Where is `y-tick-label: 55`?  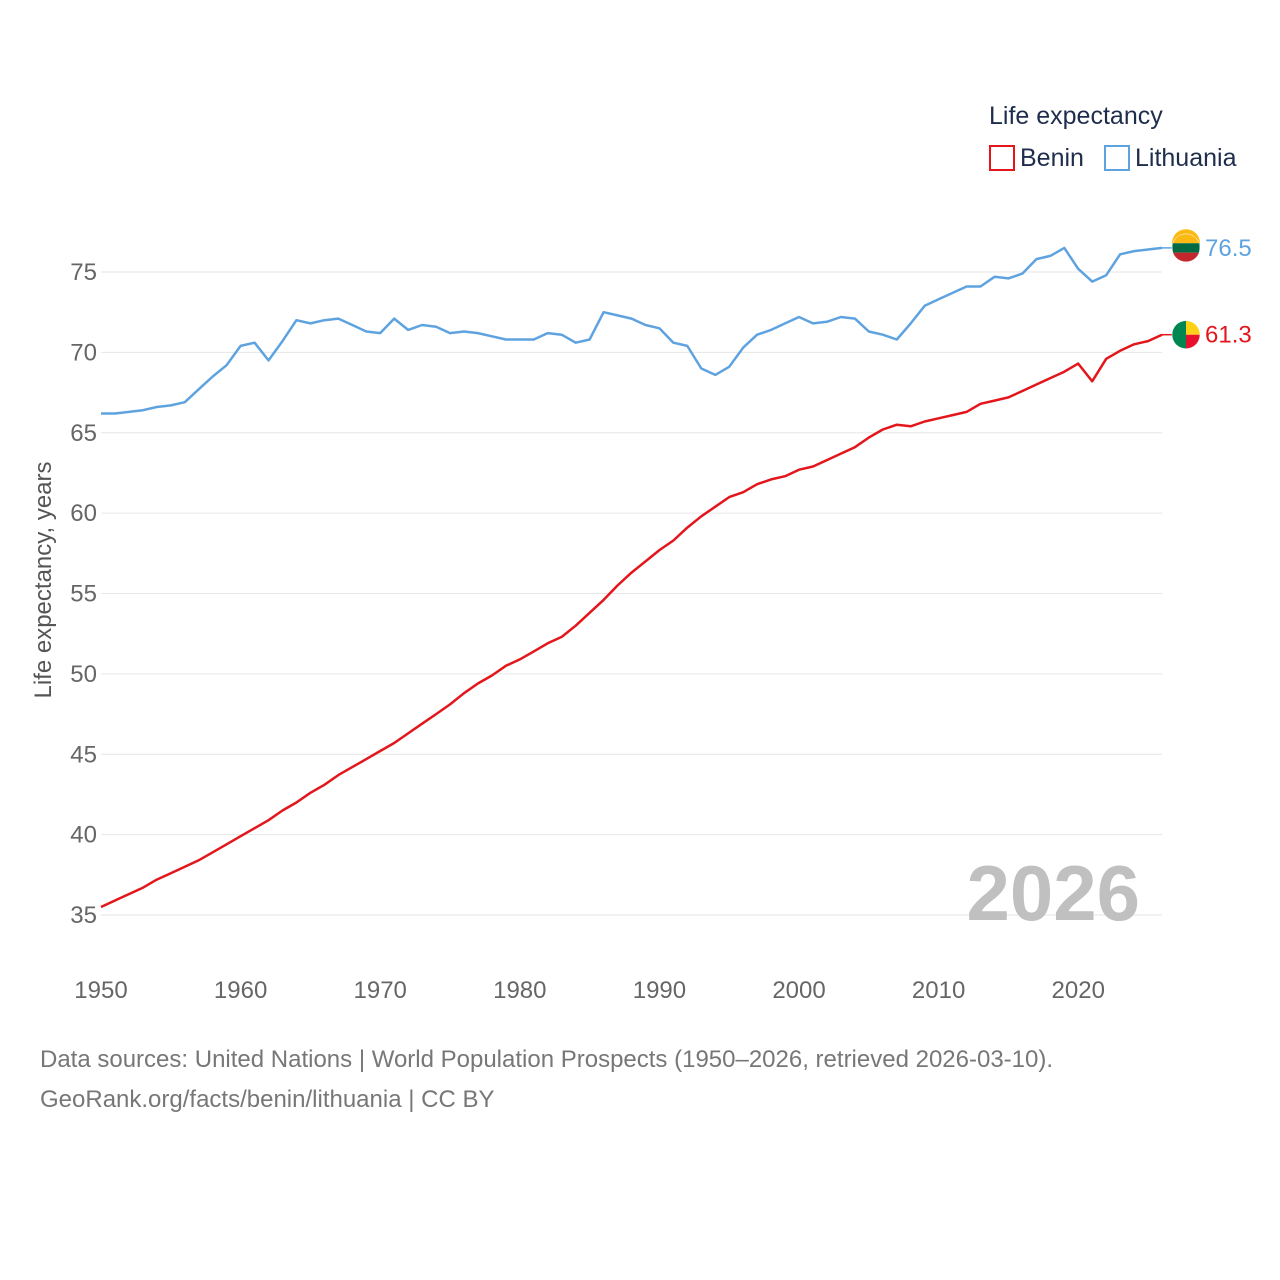
y-tick-label: 55 is located at coordinates (83, 594).